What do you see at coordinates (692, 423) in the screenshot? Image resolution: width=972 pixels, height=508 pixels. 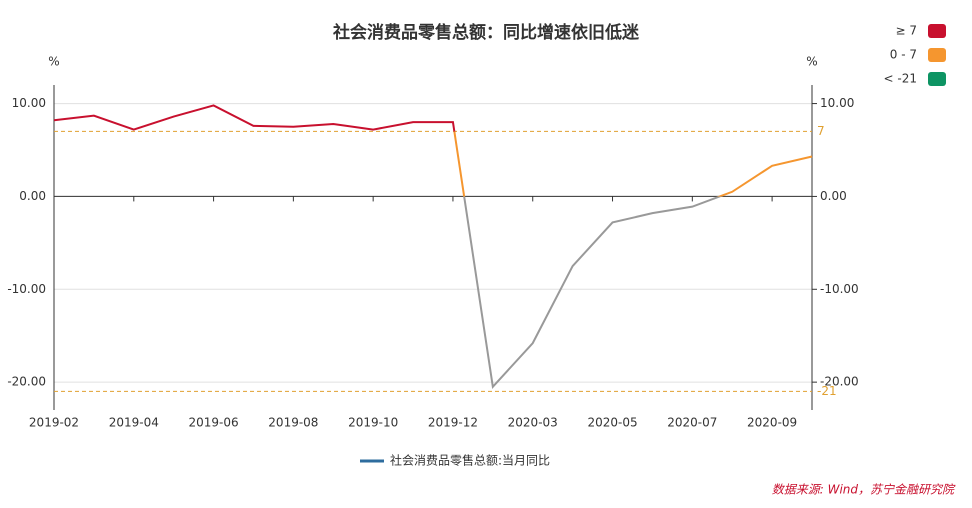 I see `x-tick-label: 2020-07` at bounding box center [692, 423].